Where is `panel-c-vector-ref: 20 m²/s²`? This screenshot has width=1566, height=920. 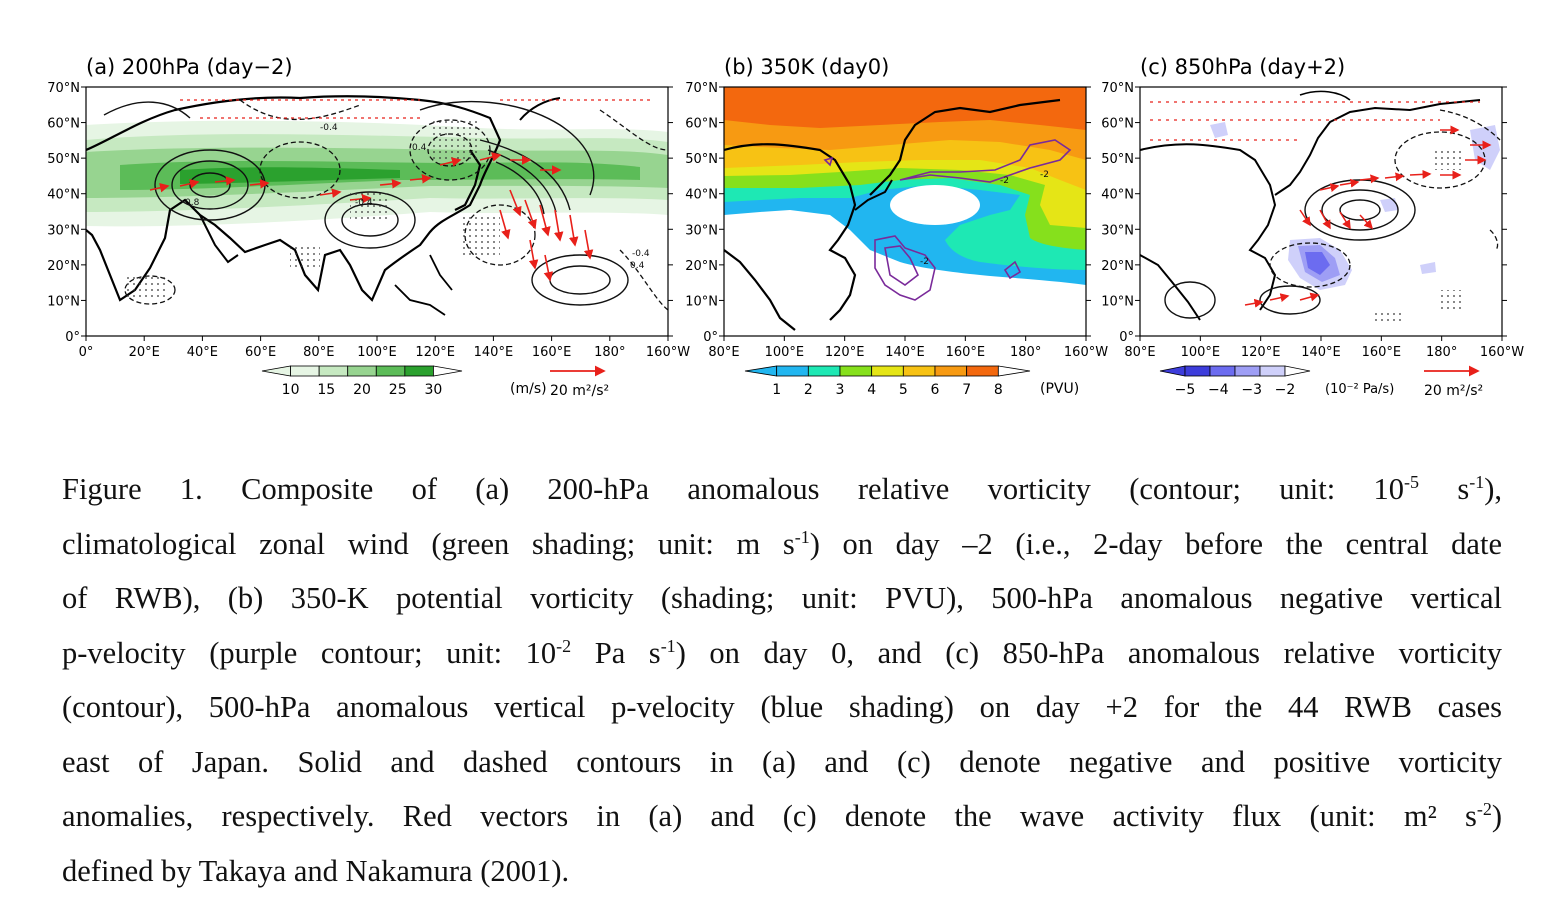
panel-c-vector-ref: 20 m²/s² is located at coordinates (1453, 391).